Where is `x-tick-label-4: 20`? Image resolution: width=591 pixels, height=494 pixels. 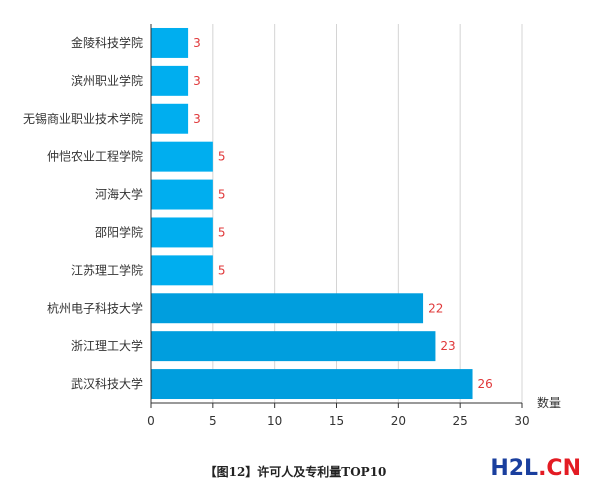 x-tick-label-4: 20 is located at coordinates (398, 421).